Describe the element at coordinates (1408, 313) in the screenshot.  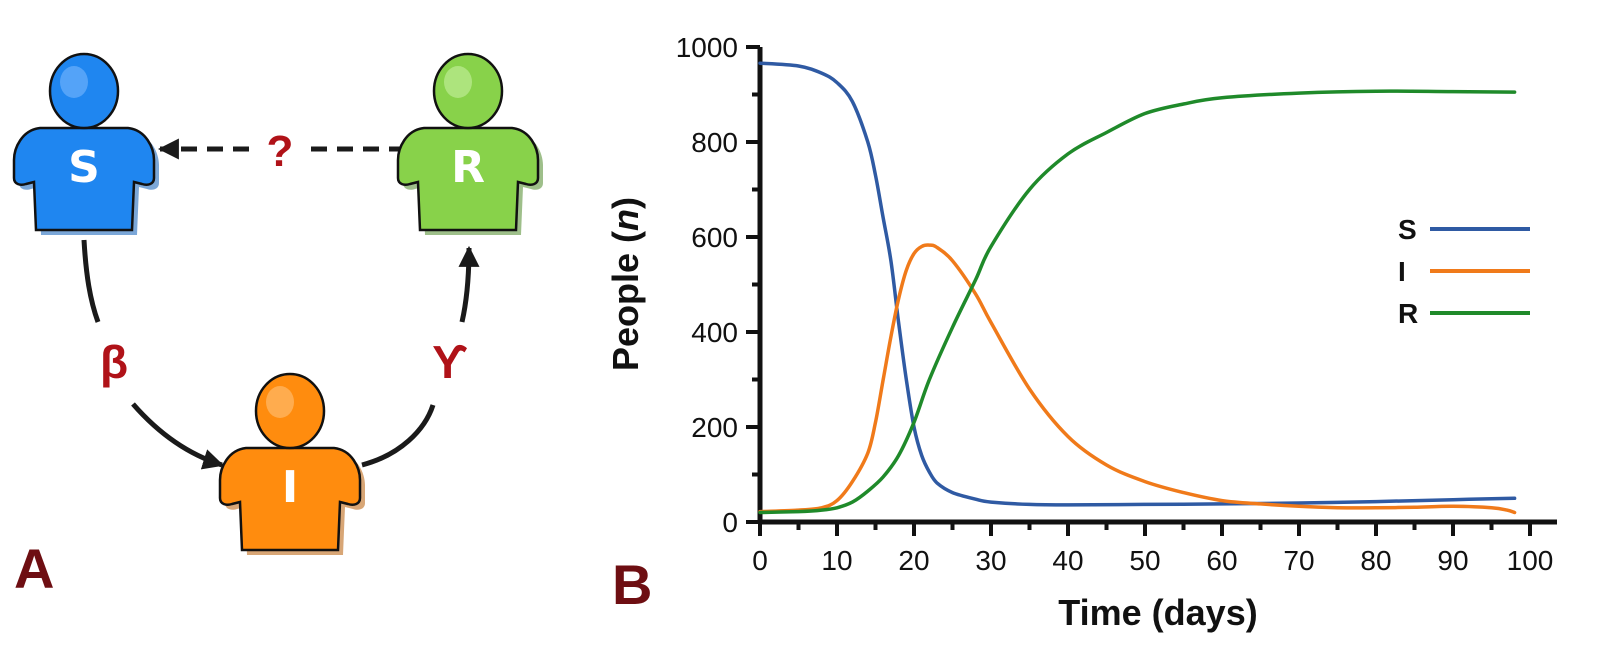
I see `legend-label-r: R` at that location.